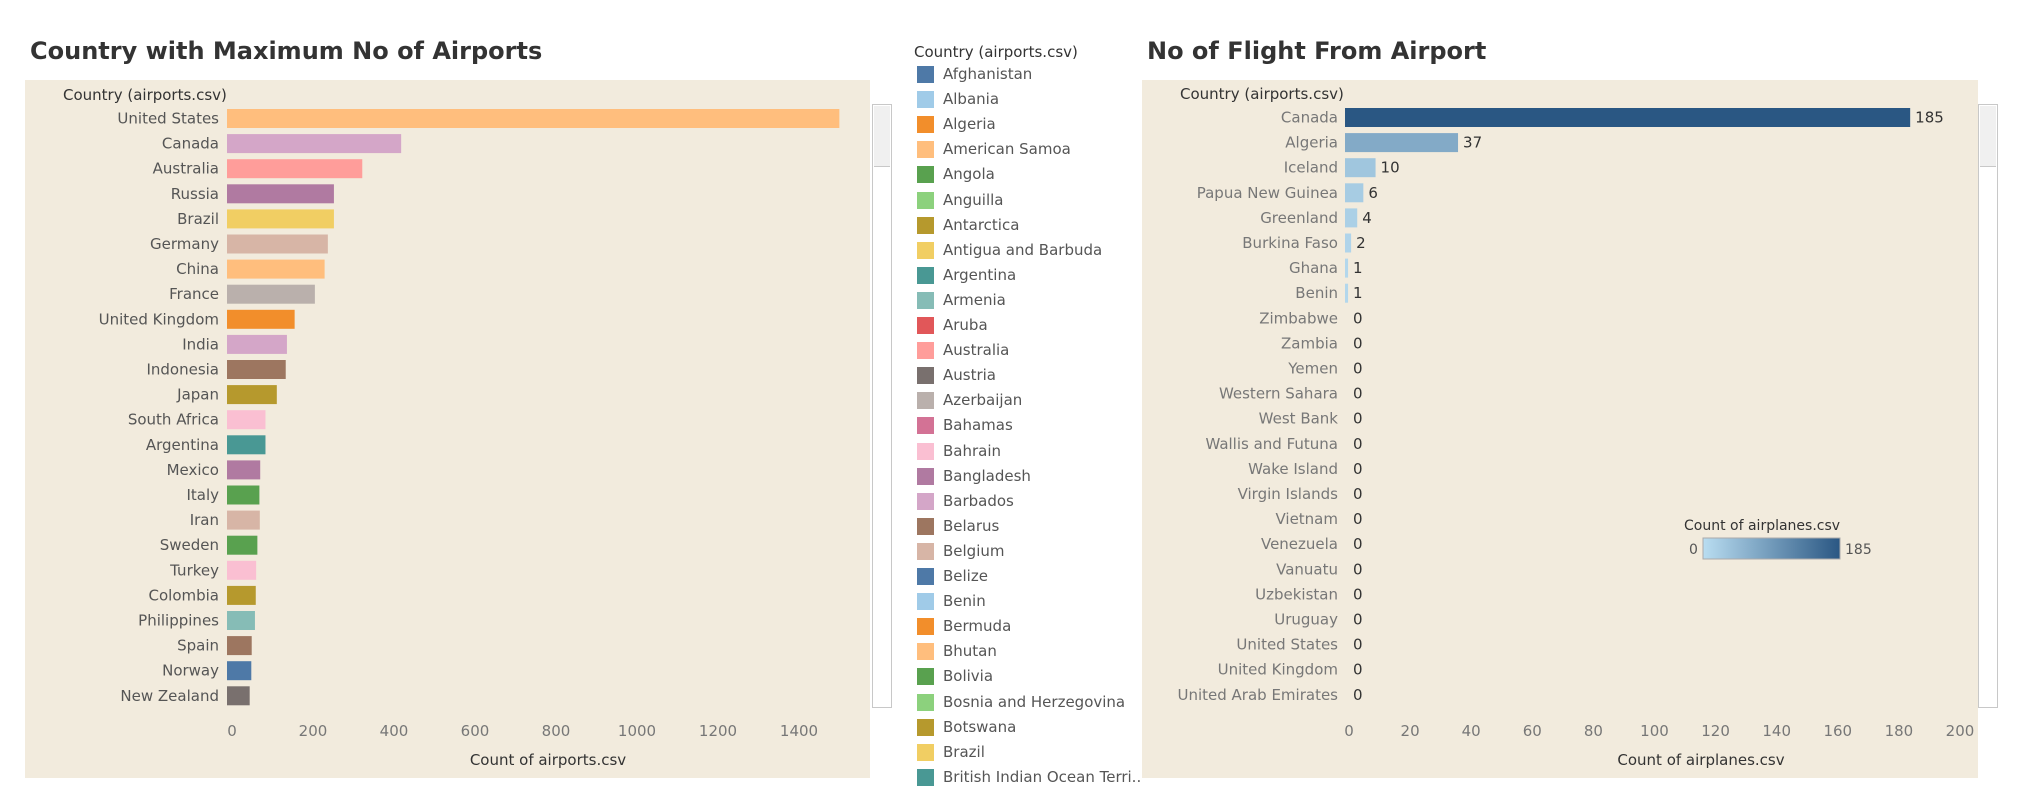 This screenshot has width=2024, height=787. What do you see at coordinates (1290, 243) in the screenshot?
I see `right-category-label: Burkina Faso` at bounding box center [1290, 243].